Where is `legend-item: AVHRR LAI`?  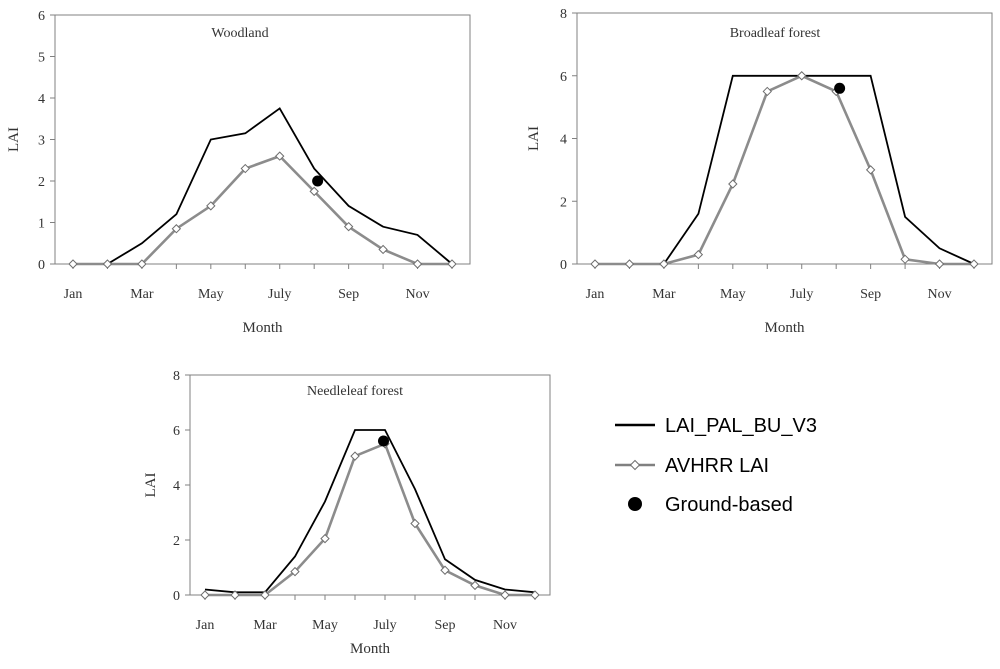
legend-item: AVHRR LAI is located at coordinates (692, 466).